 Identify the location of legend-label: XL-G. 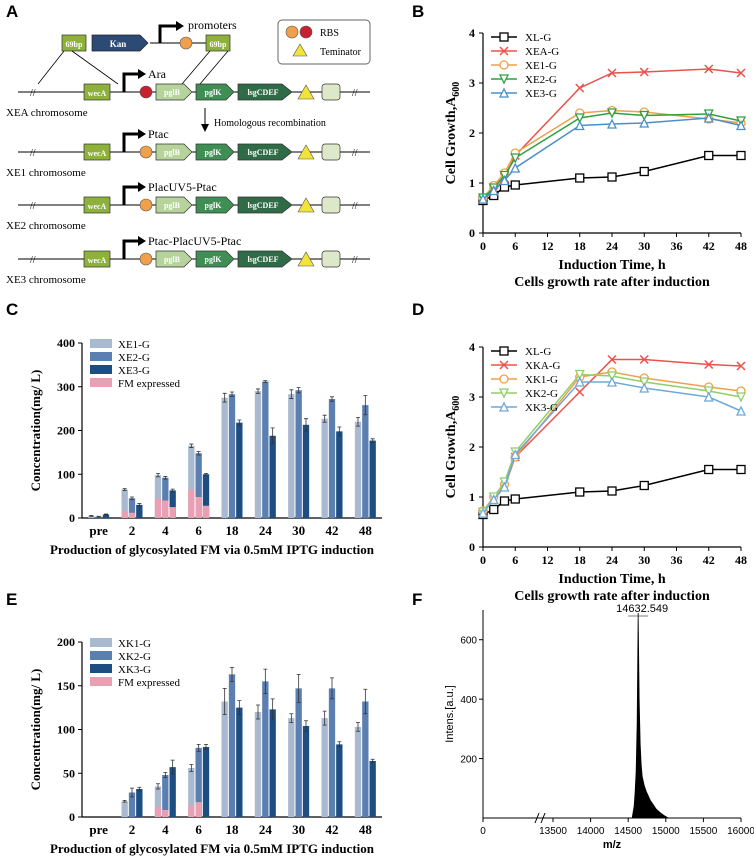
(538, 38).